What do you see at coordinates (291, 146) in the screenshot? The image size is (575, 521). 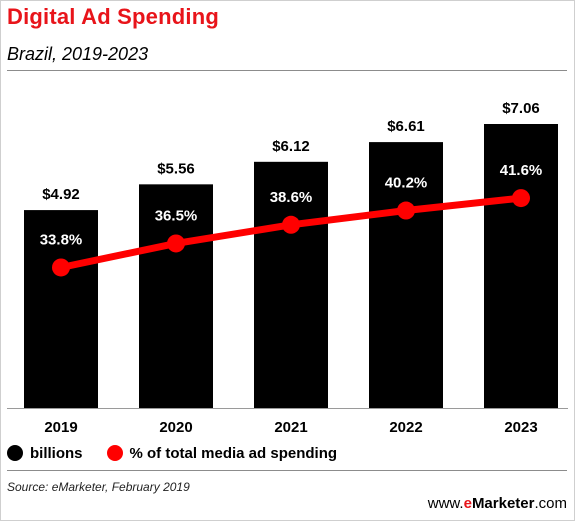 I see `bar-value-label-2021: $6.12` at bounding box center [291, 146].